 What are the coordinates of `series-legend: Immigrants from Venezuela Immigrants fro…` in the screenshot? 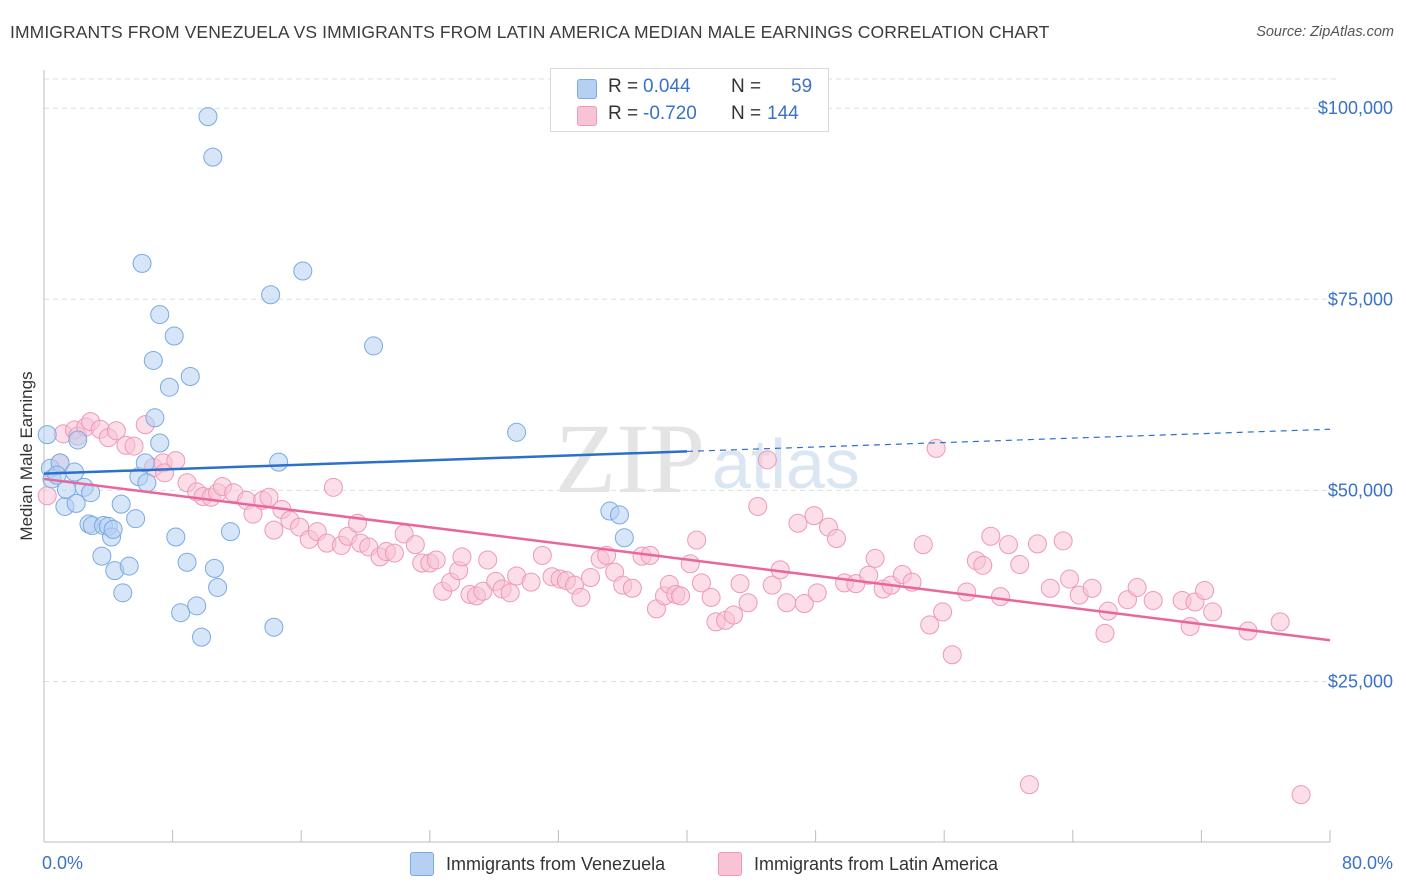 It's located at (703, 865).